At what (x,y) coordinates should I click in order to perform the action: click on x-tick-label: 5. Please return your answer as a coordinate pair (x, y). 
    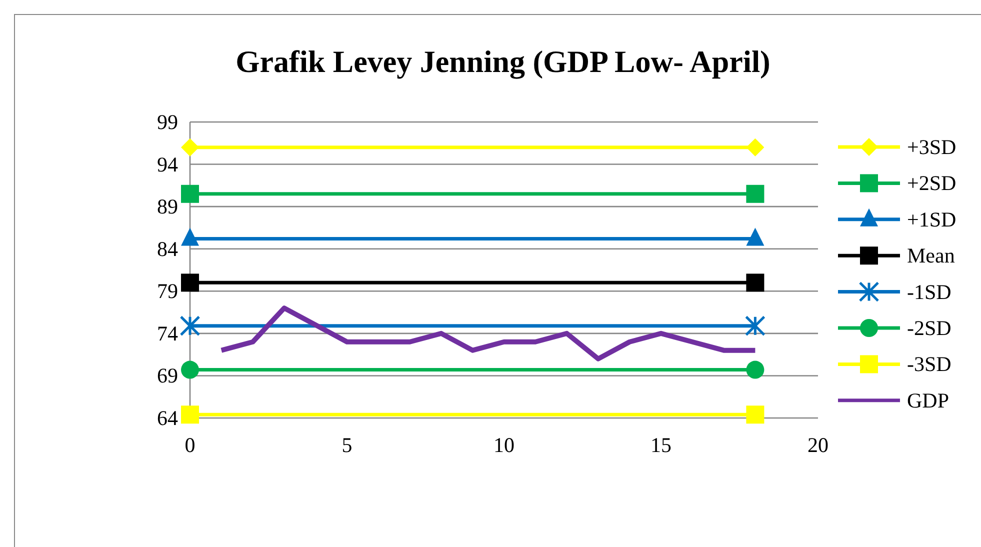
    Looking at the image, I should click on (347, 445).